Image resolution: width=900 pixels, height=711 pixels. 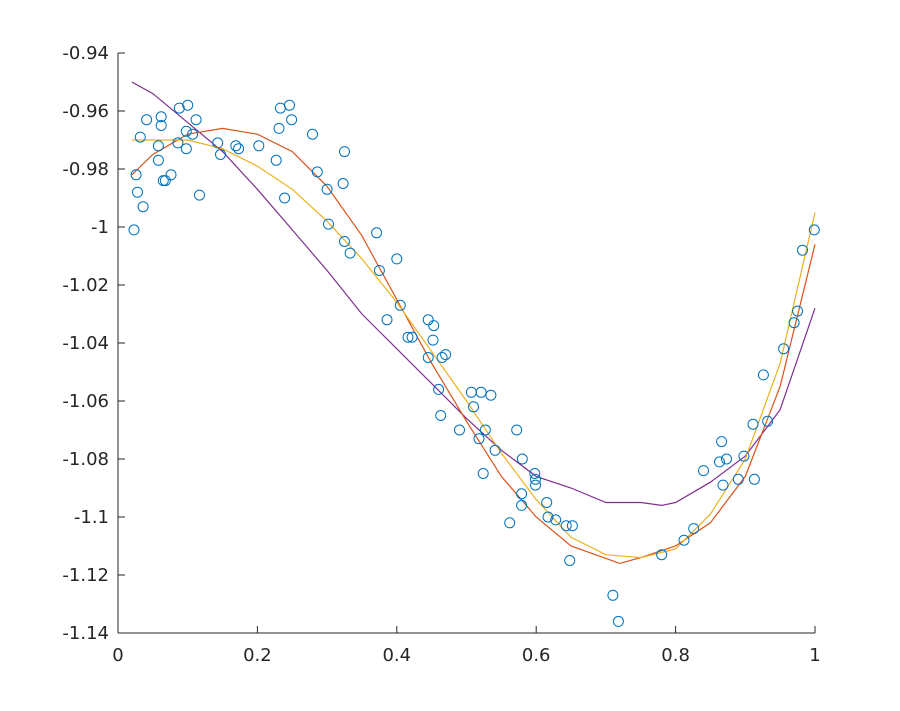 I want to click on y-tick-label: -1, so click(x=100, y=227).